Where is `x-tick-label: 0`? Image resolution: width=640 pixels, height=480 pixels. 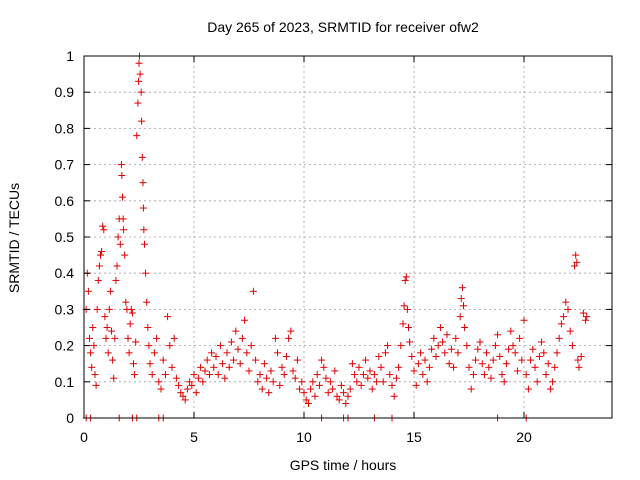
x-tick-label: 0 is located at coordinates (84, 437).